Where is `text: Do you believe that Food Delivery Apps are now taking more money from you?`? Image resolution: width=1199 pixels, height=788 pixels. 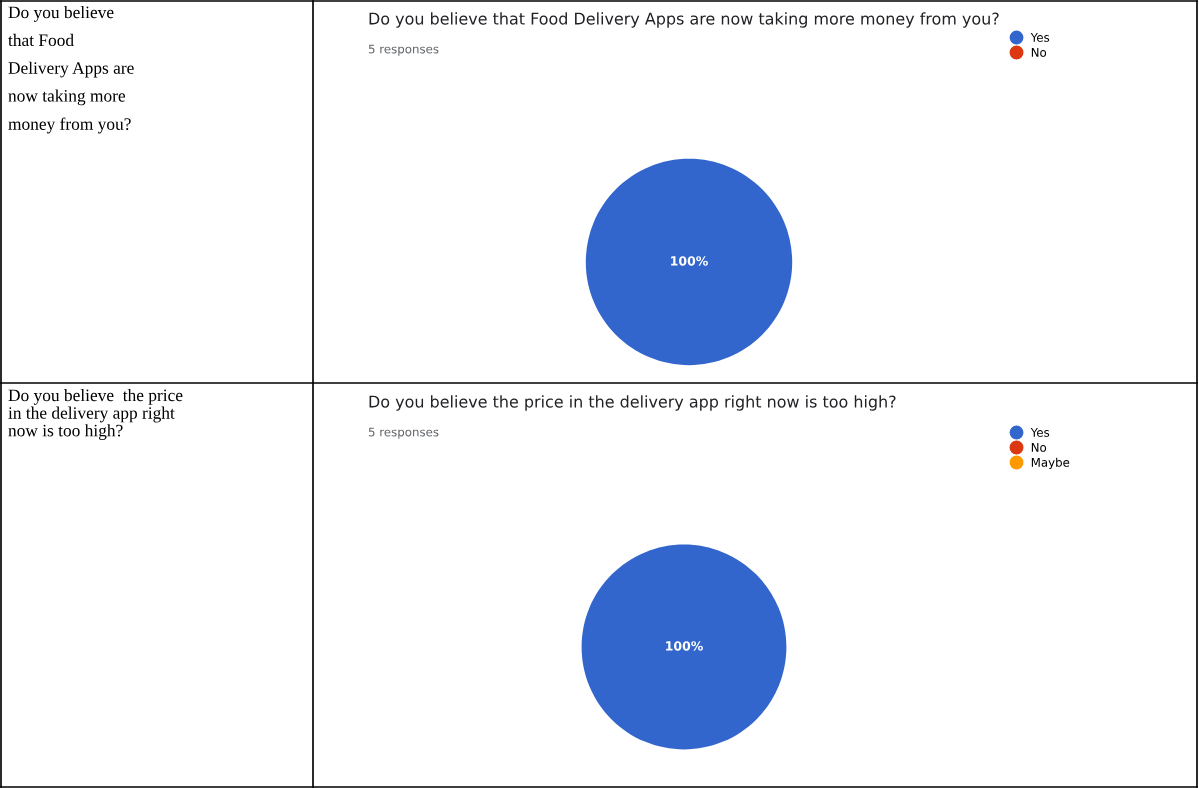 text: Do you believe that Food Delivery Apps are now taking more money from you? is located at coordinates (71, 70).